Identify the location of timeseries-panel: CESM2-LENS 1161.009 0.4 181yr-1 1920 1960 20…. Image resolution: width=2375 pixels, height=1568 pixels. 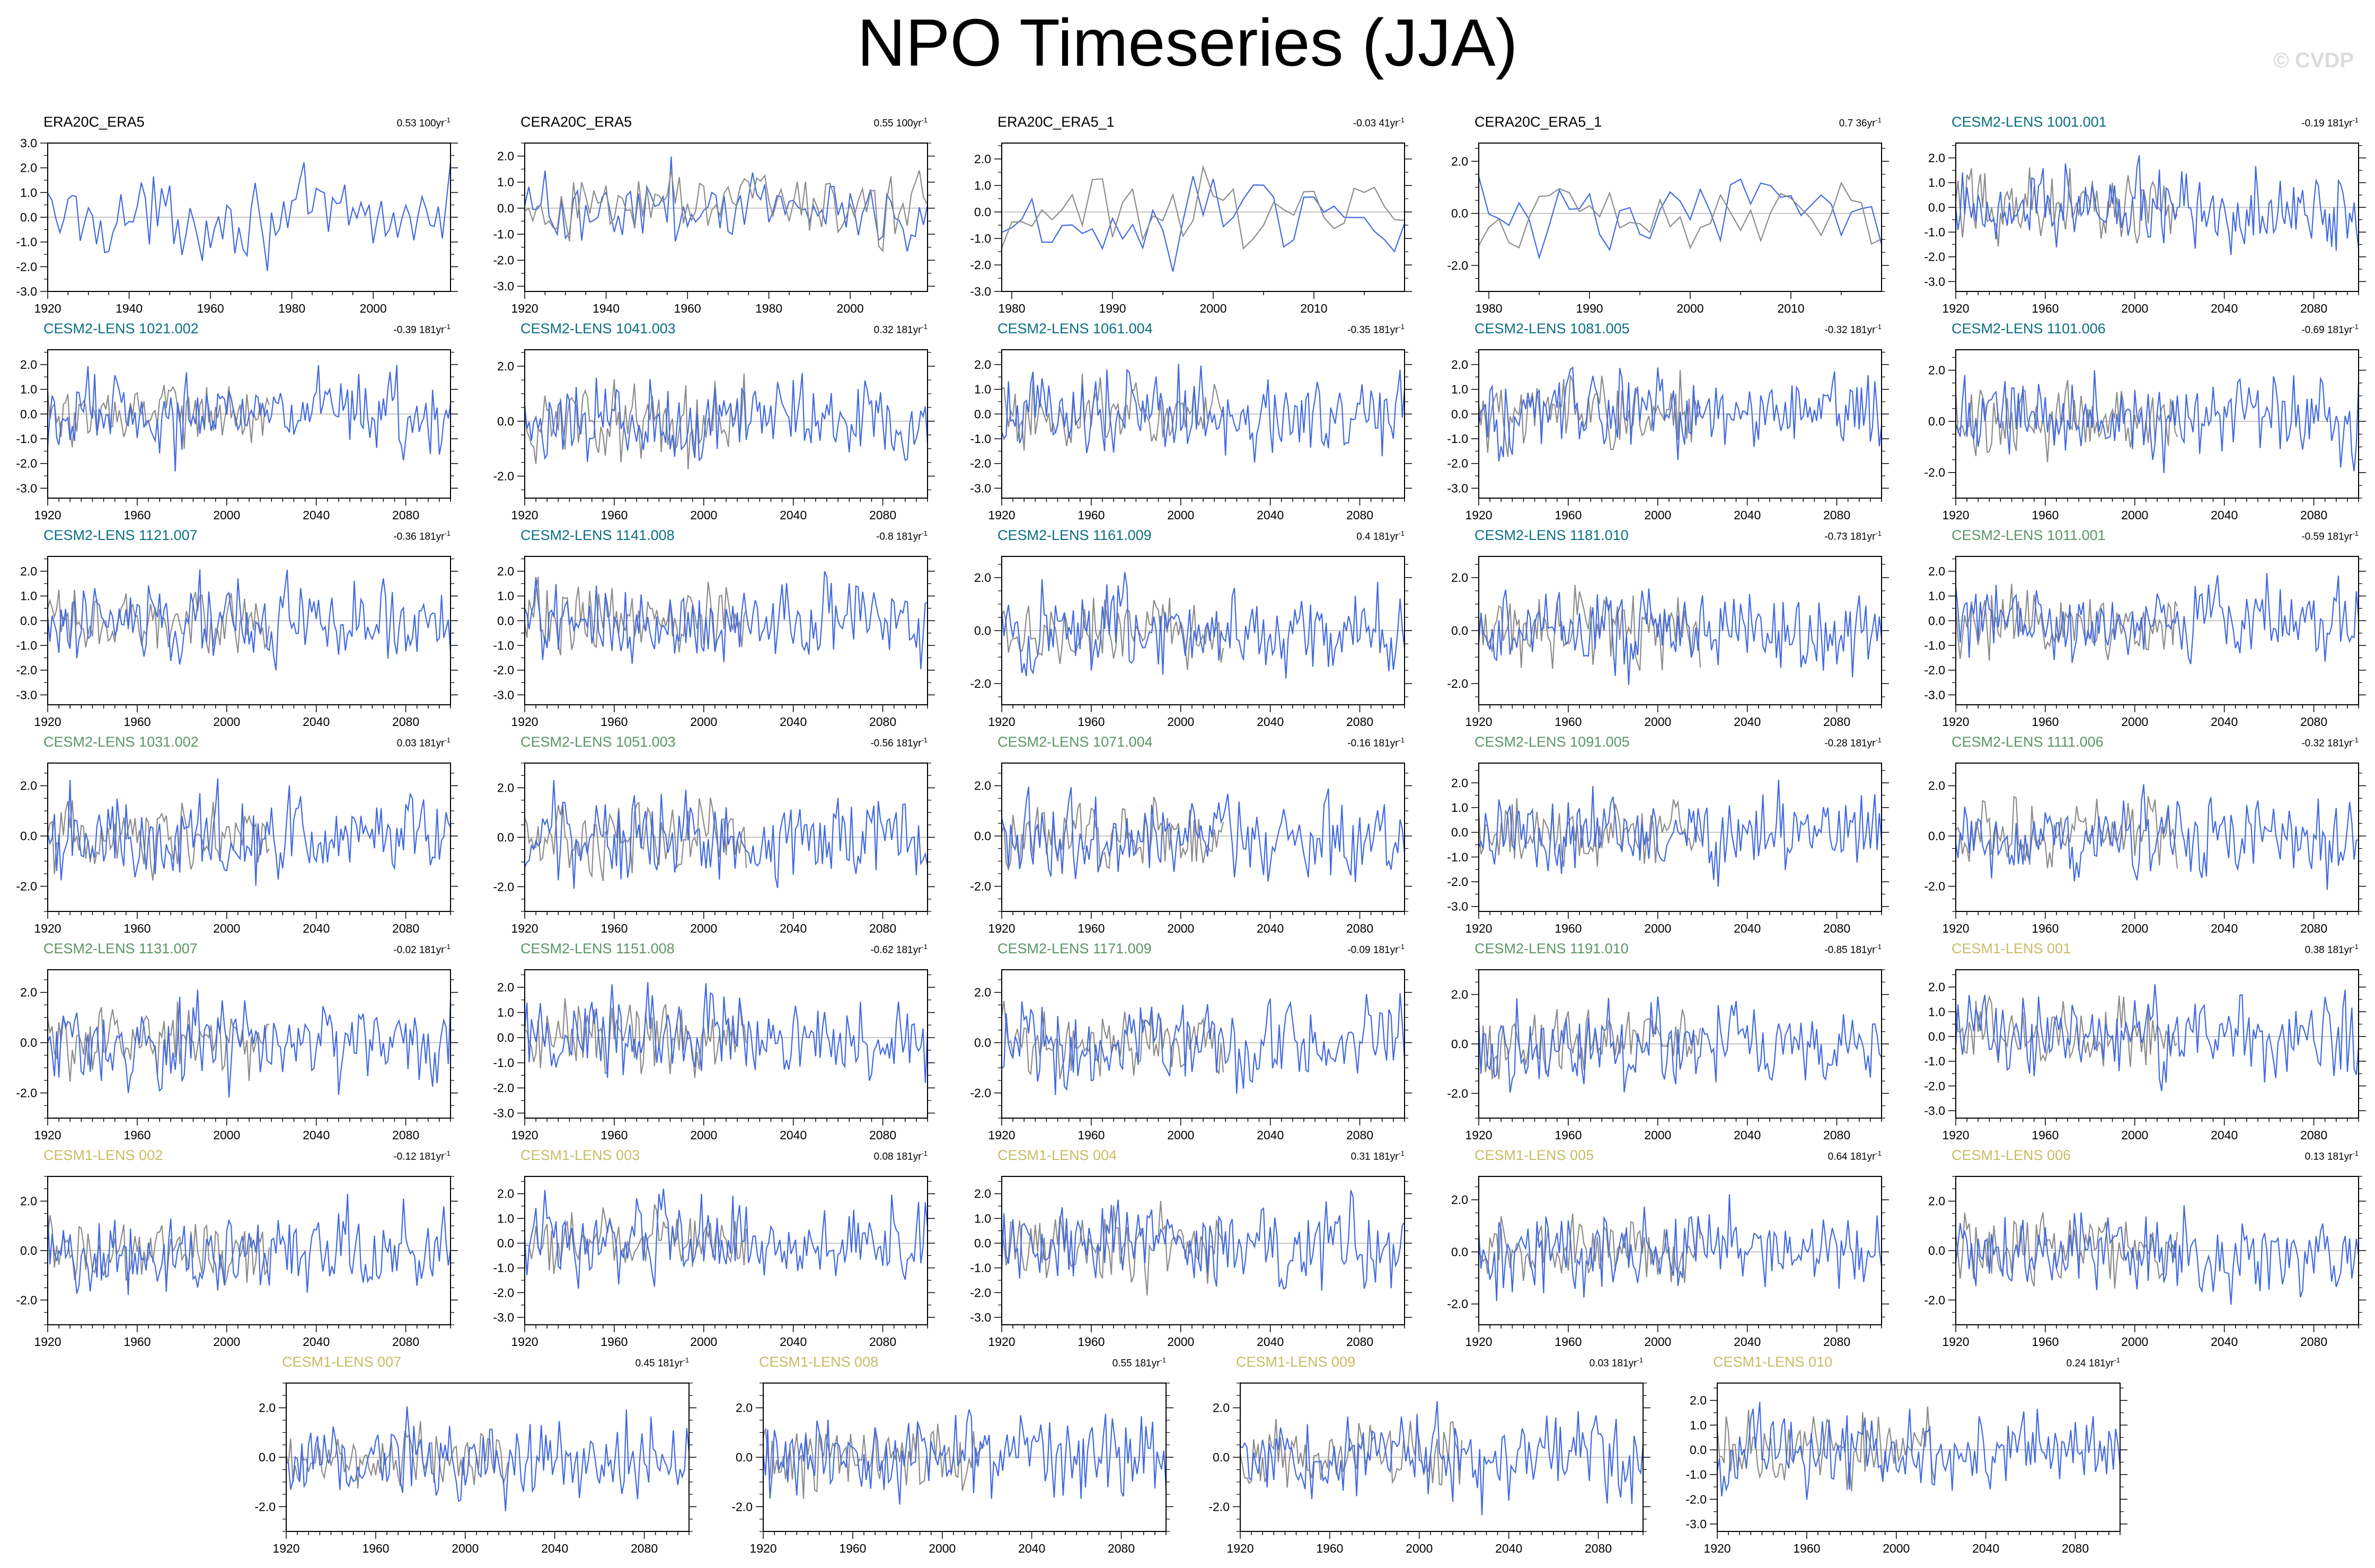
(1185, 633).